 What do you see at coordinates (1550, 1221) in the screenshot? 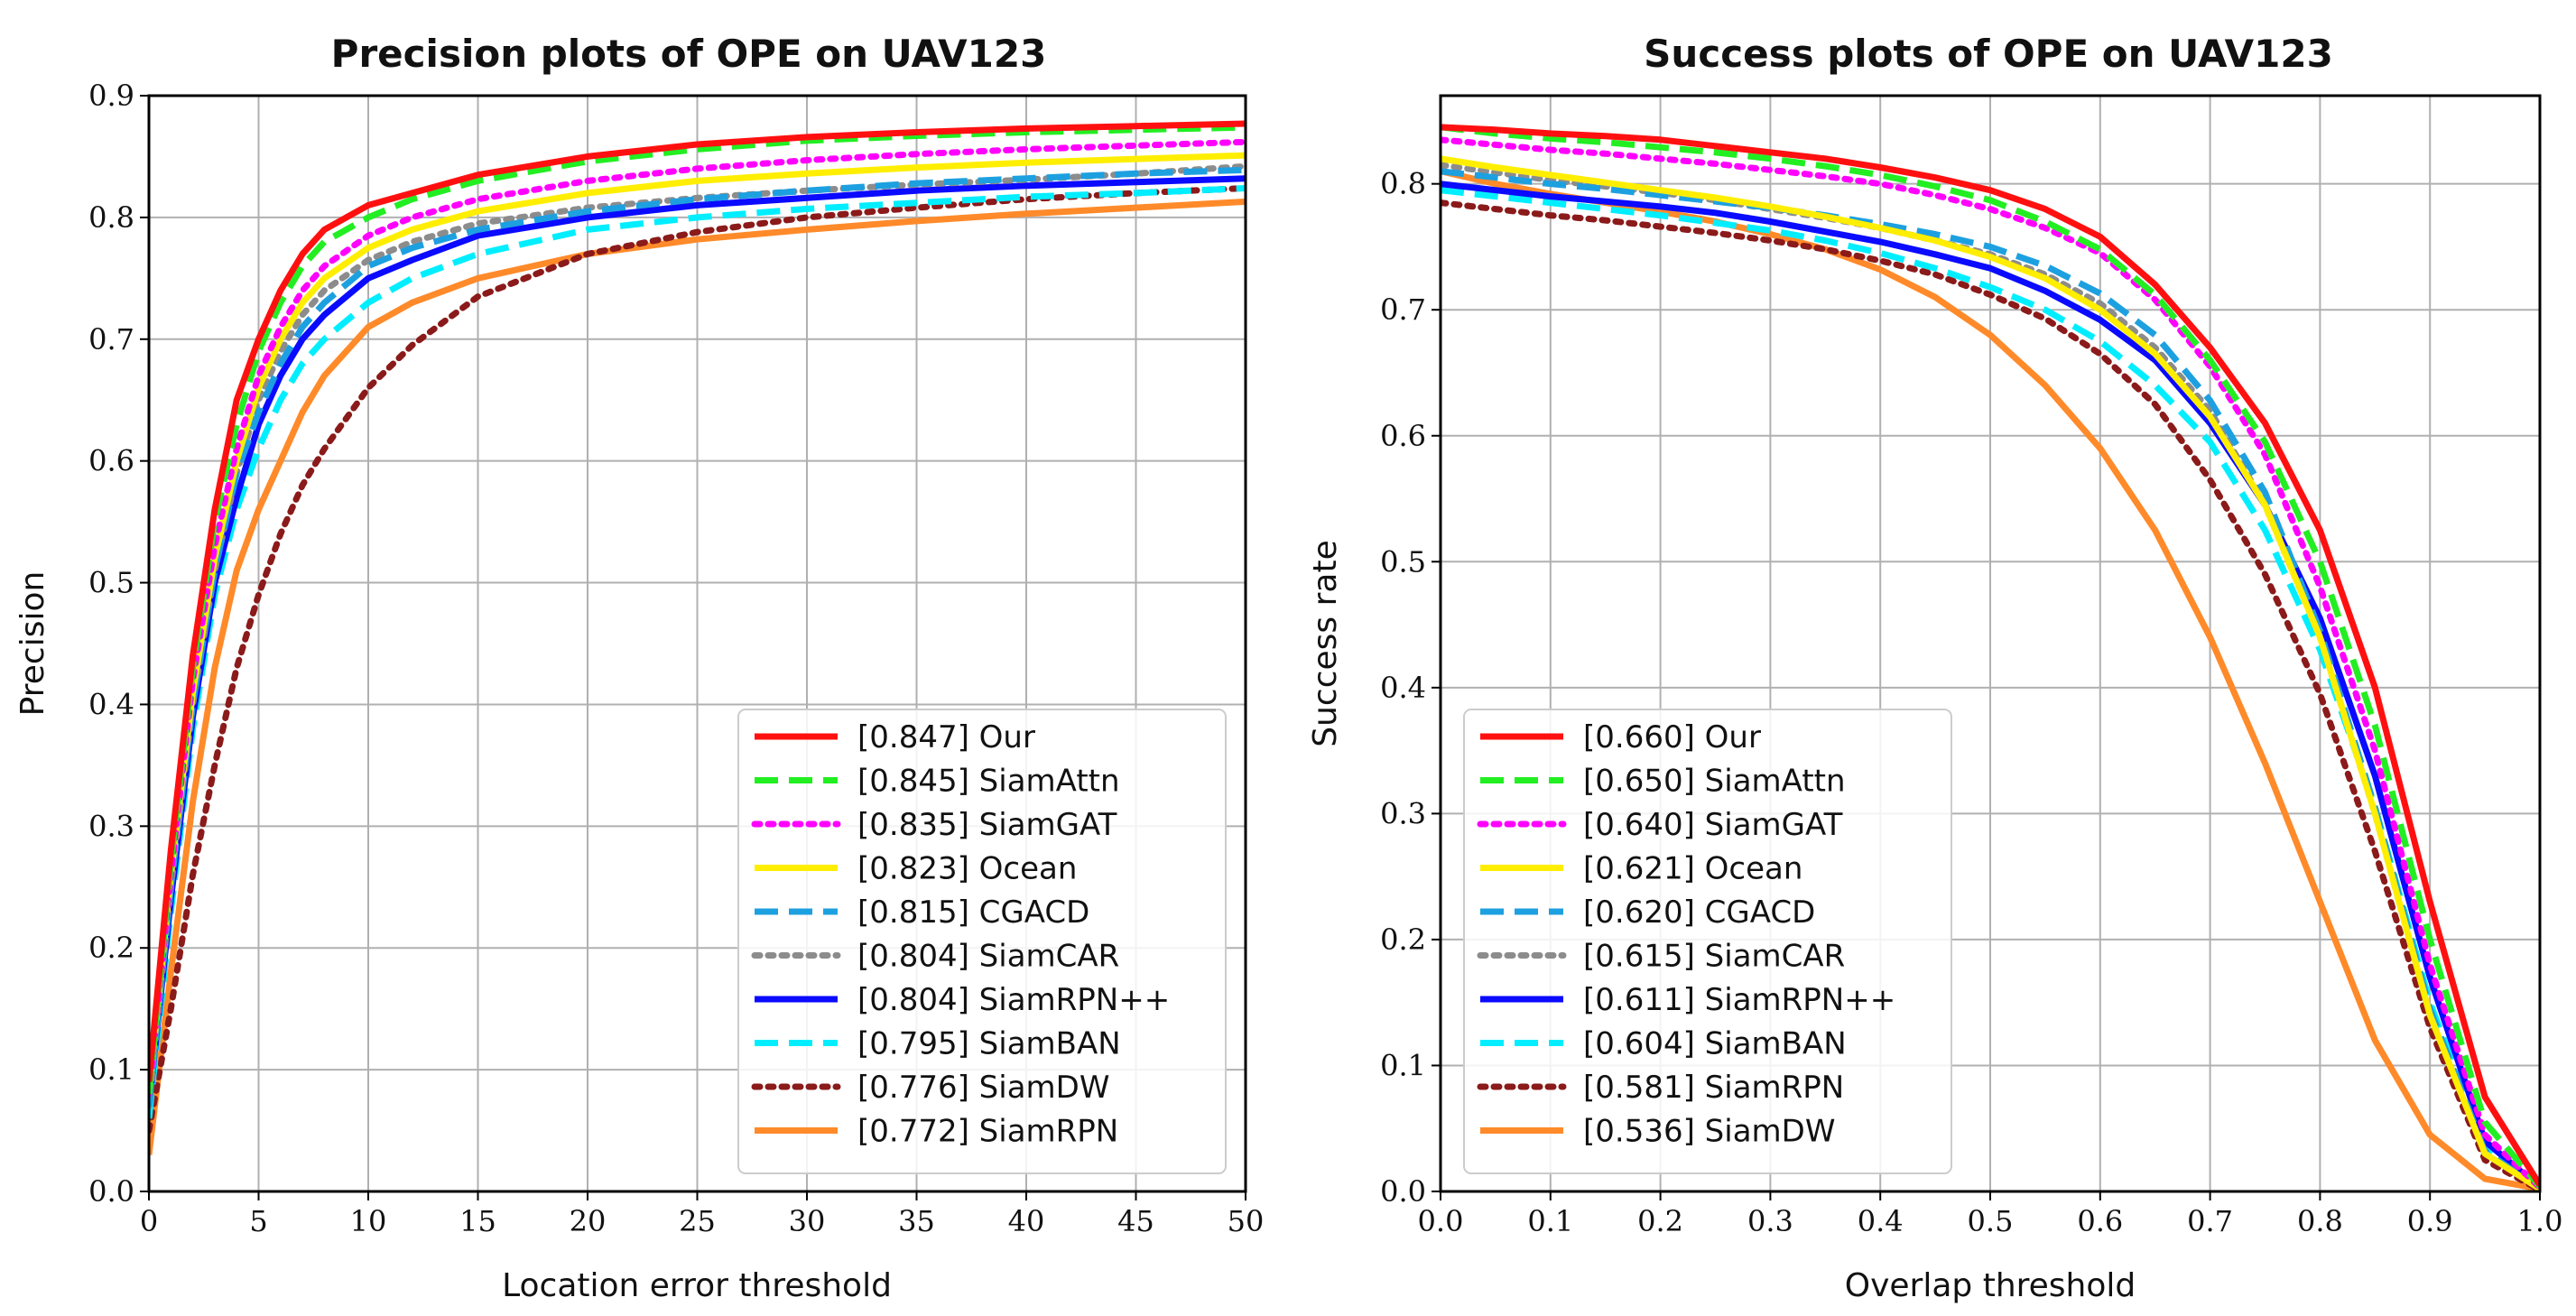
I see `x-tick-label: 0.1` at bounding box center [1550, 1221].